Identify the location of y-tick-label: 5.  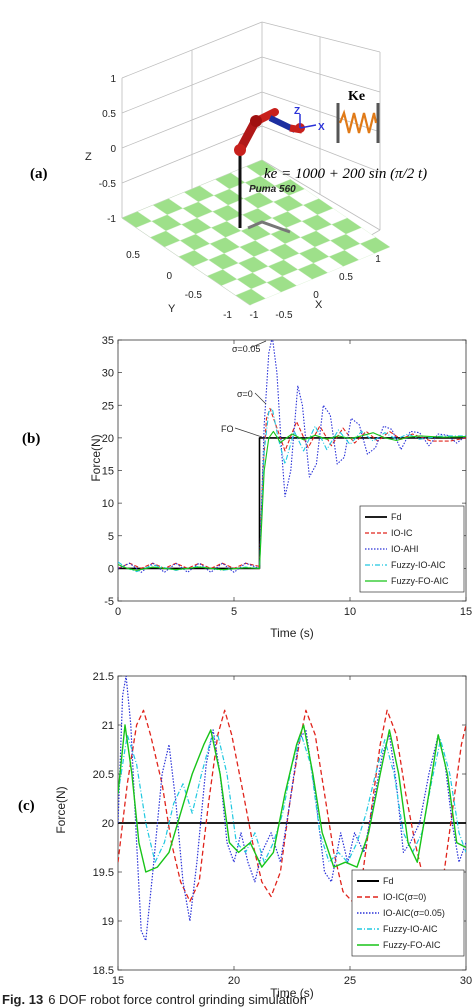
(111, 537).